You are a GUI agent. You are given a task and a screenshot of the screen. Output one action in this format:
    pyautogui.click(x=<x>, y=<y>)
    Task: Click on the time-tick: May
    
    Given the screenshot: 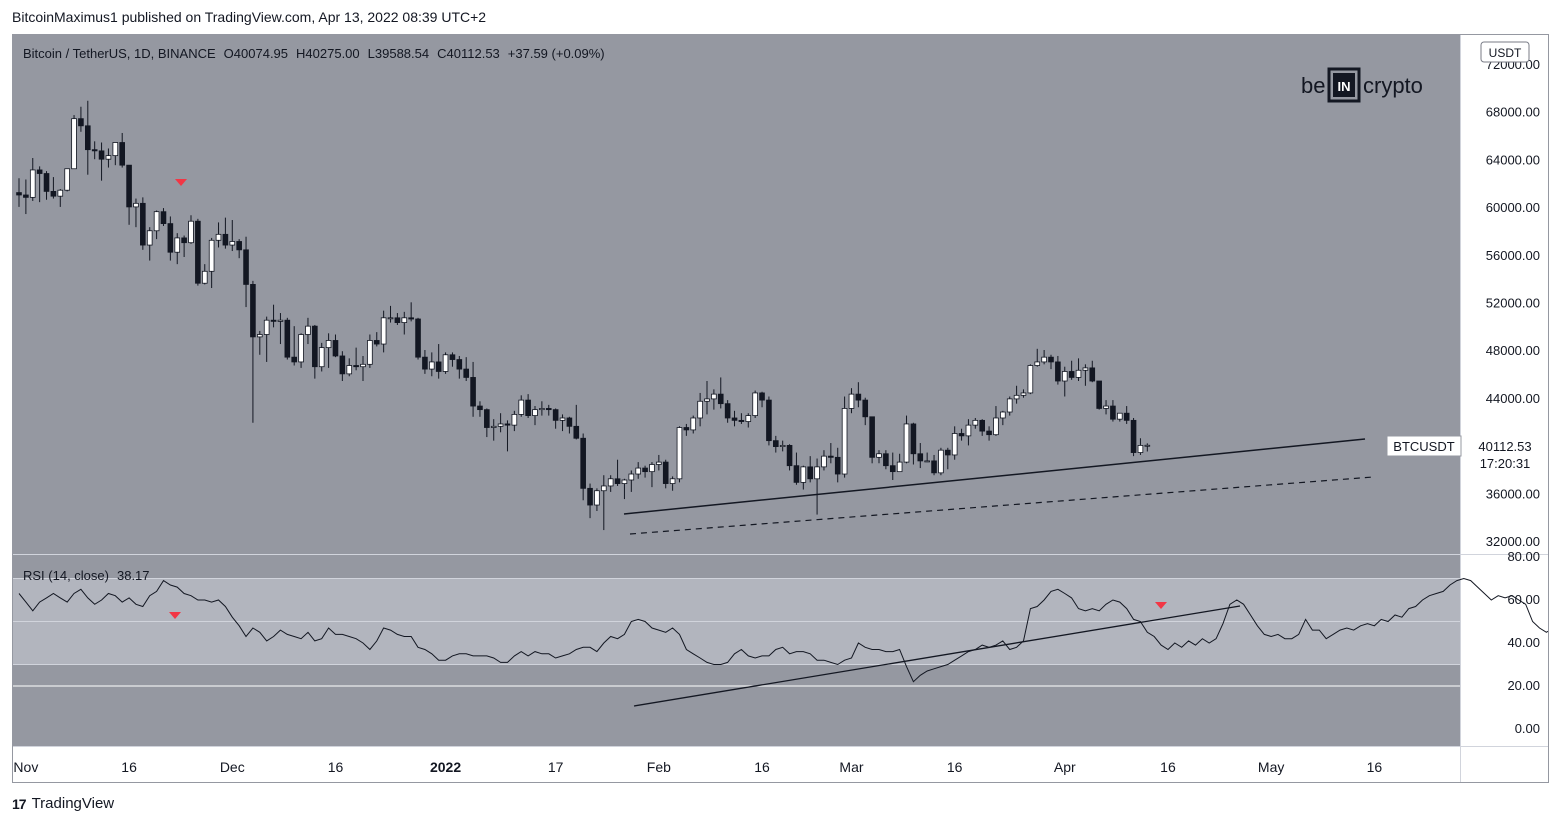 What is the action you would take?
    pyautogui.click(x=1271, y=767)
    